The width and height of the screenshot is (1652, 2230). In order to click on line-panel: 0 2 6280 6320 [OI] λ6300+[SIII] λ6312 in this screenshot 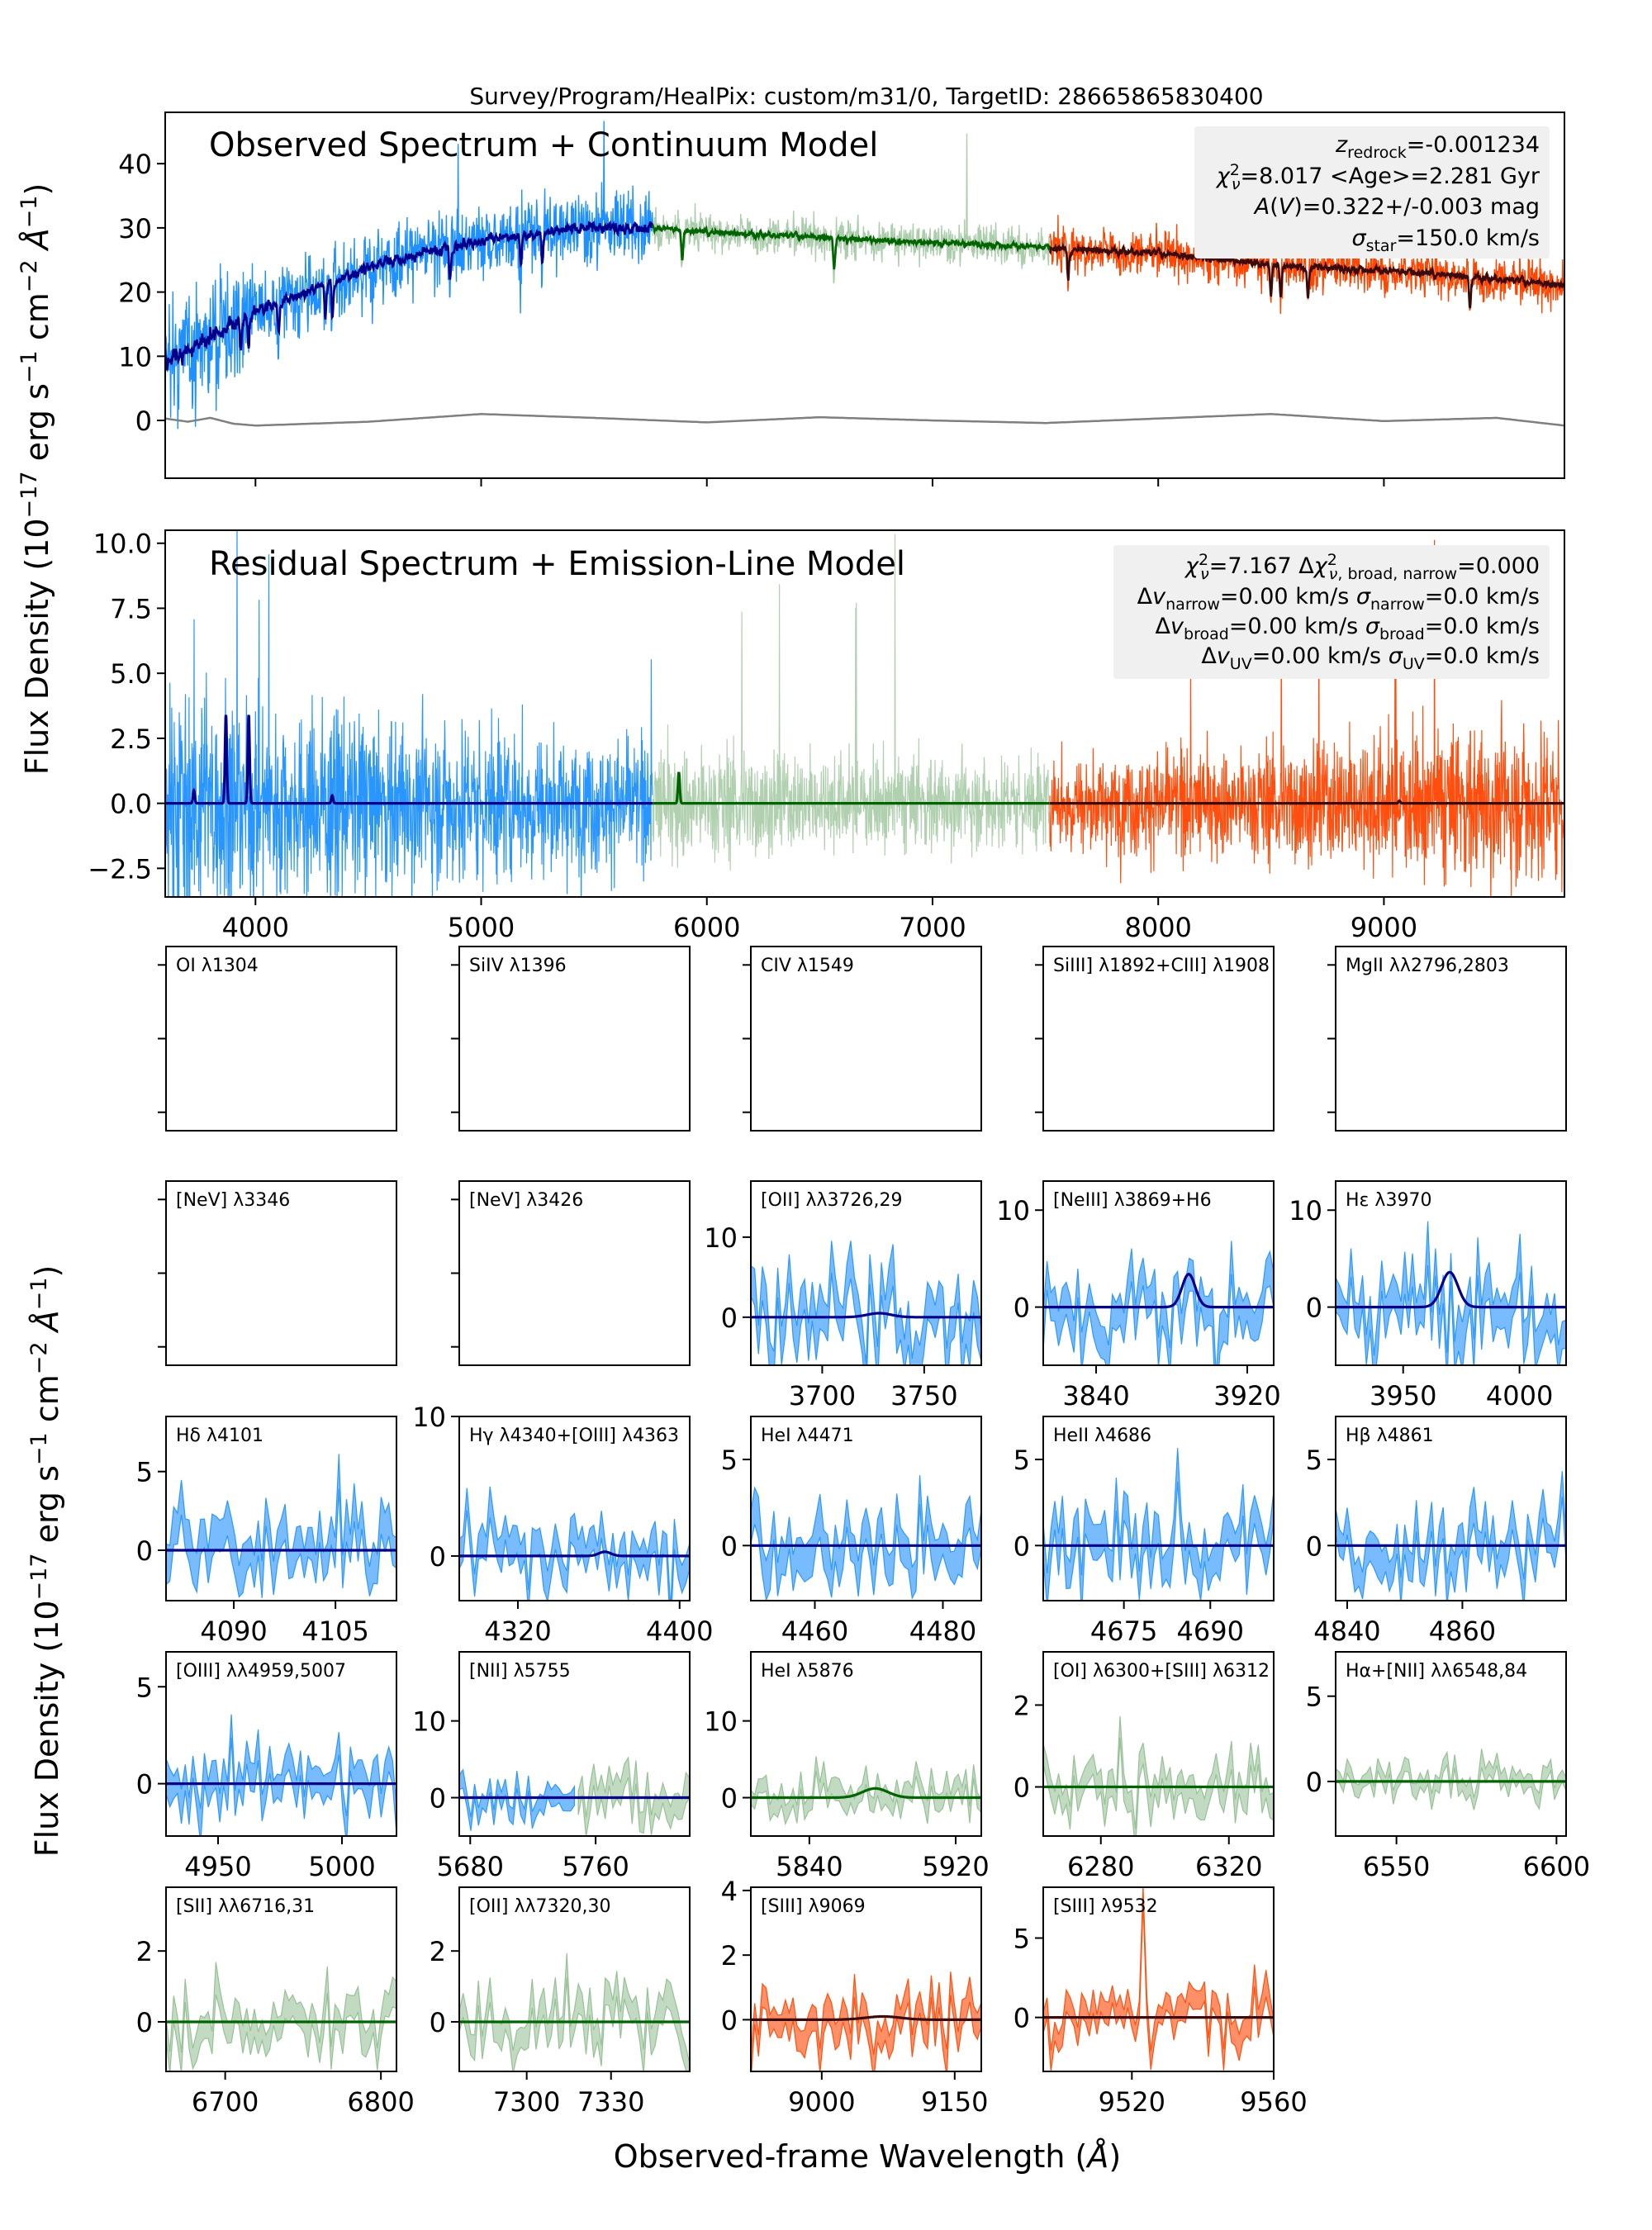, I will do `click(1144, 1766)`.